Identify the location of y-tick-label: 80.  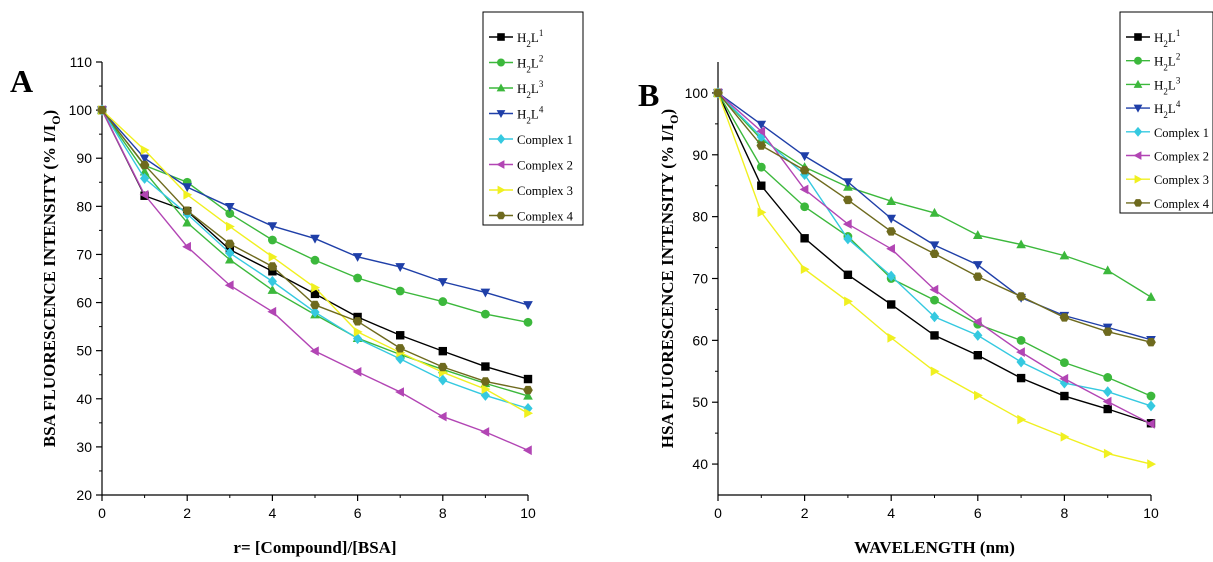
(84, 206).